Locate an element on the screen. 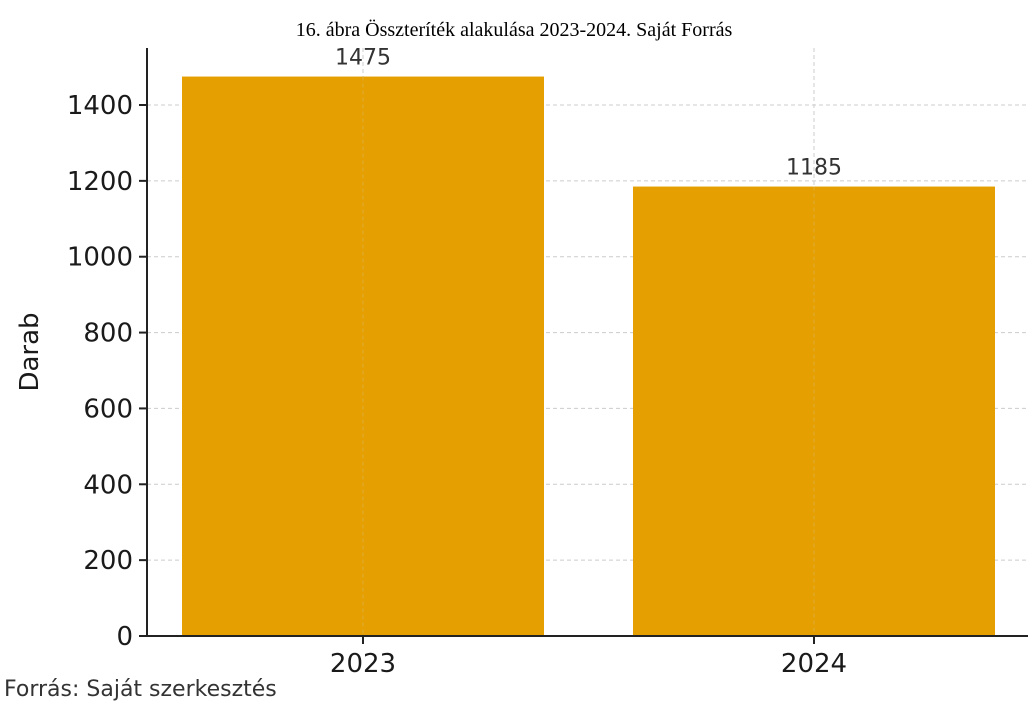 The width and height of the screenshot is (1028, 712). y-tick-label-1200: 1200 is located at coordinates (100, 182).